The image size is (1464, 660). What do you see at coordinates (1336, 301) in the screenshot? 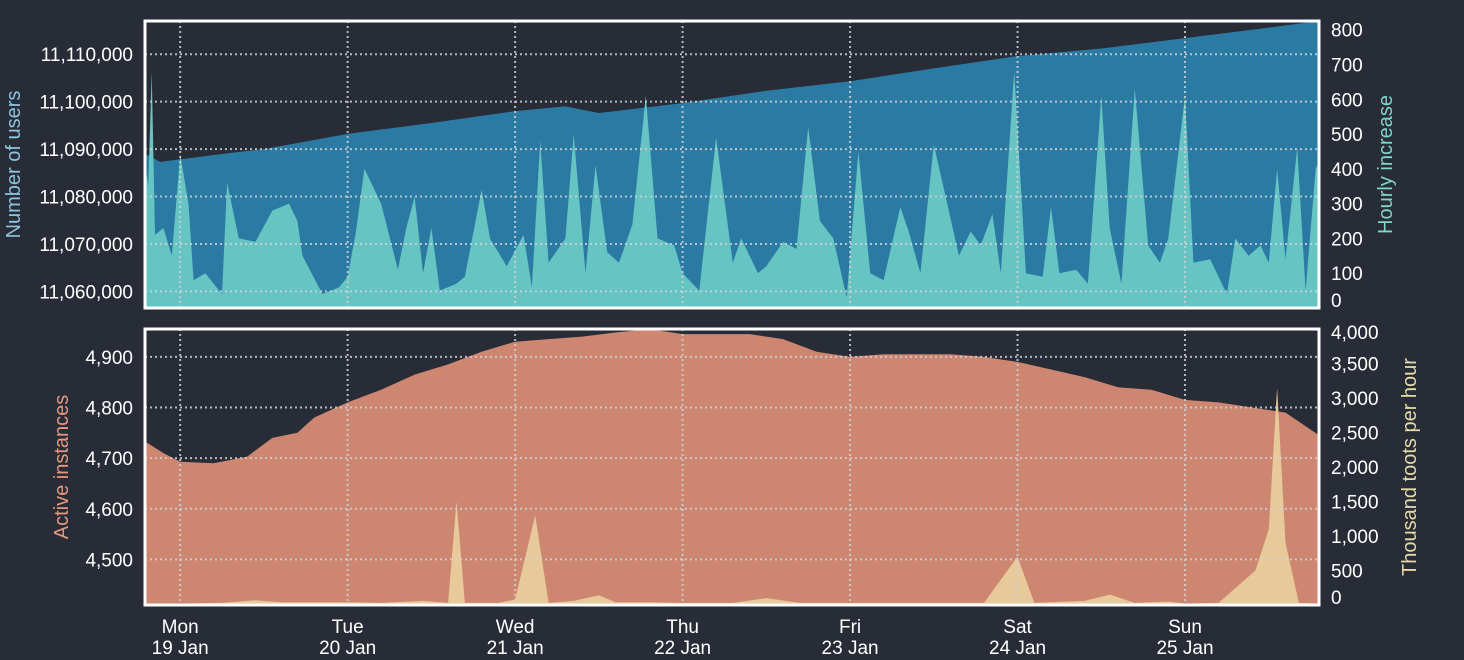
I see `users-right-tick-label: 0` at bounding box center [1336, 301].